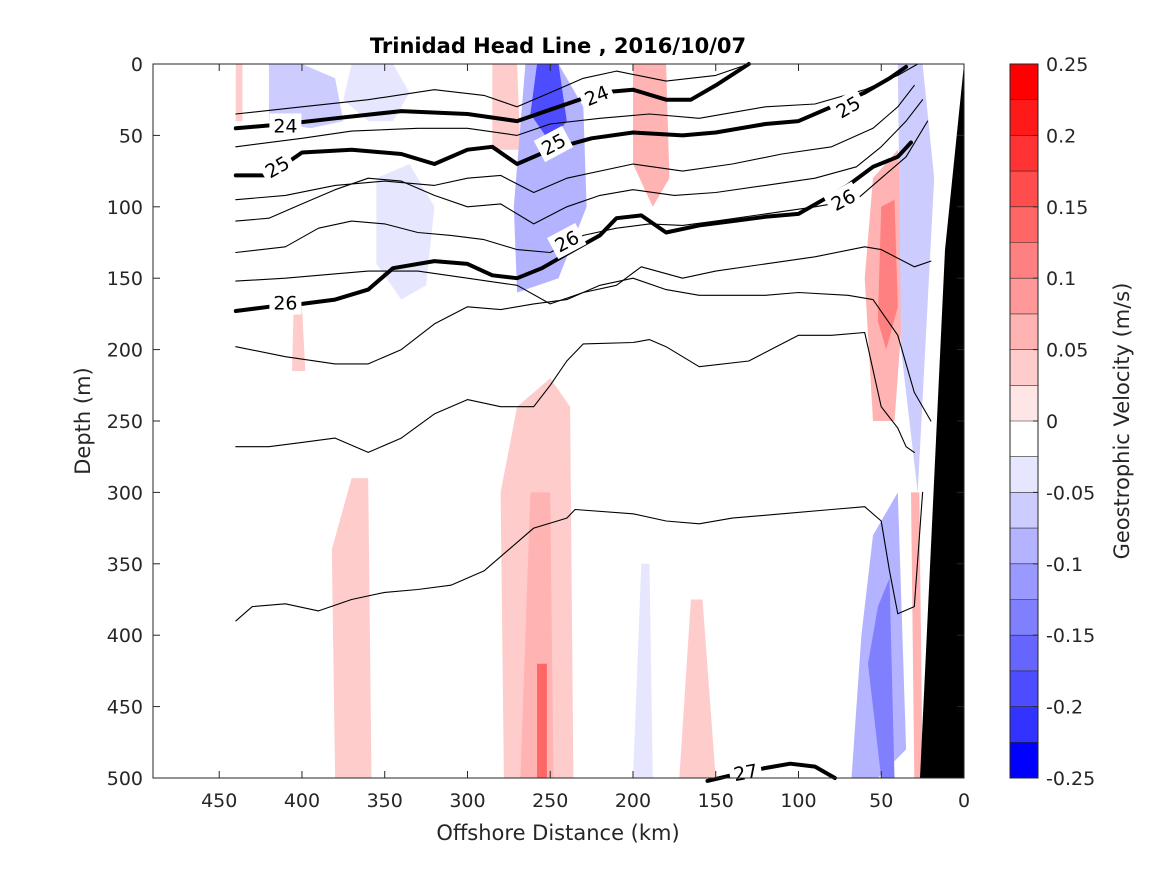 Image resolution: width=1167 pixels, height=875 pixels. What do you see at coordinates (1061, 279) in the screenshot?
I see `colorbar-tick-label: 0.1` at bounding box center [1061, 279].